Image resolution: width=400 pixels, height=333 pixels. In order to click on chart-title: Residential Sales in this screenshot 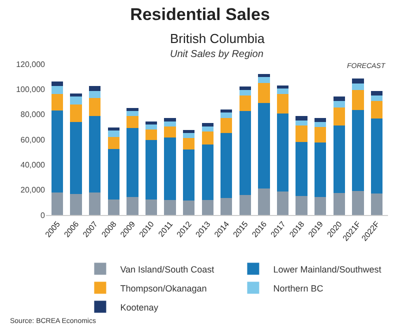, I will do `click(200, 14)`.